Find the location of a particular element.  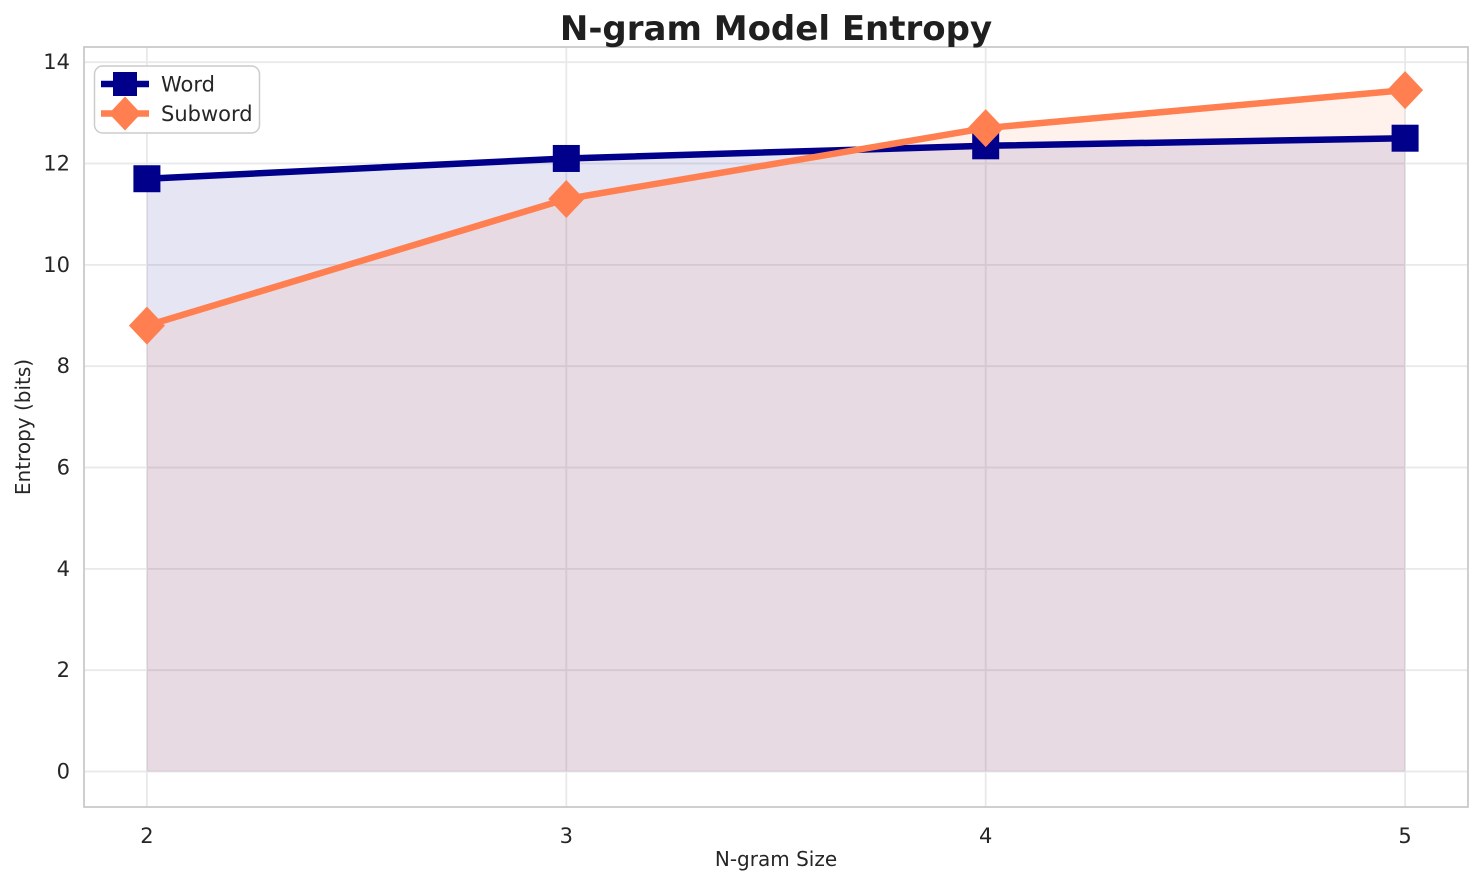

x-tick-label: 5 is located at coordinates (1404, 836).